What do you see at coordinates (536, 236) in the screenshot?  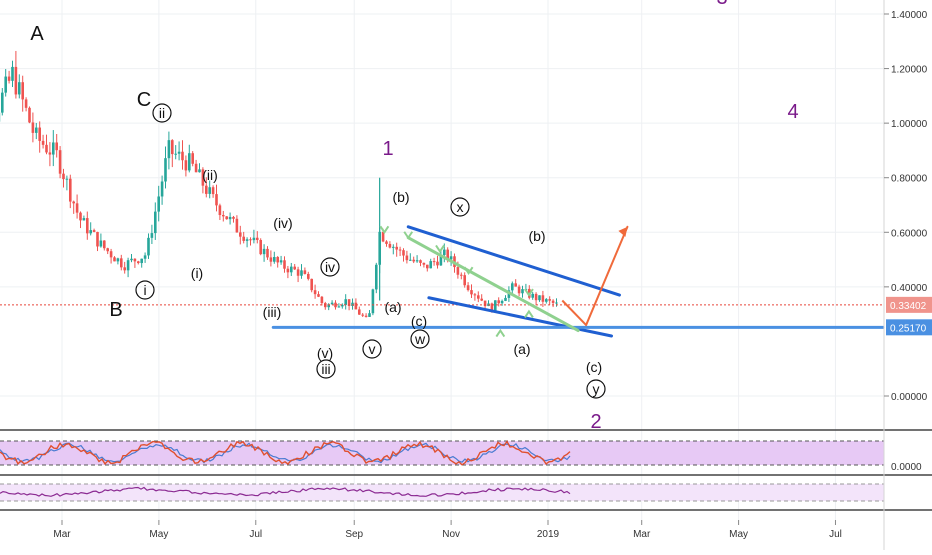 I see `wave-label: (b)` at bounding box center [536, 236].